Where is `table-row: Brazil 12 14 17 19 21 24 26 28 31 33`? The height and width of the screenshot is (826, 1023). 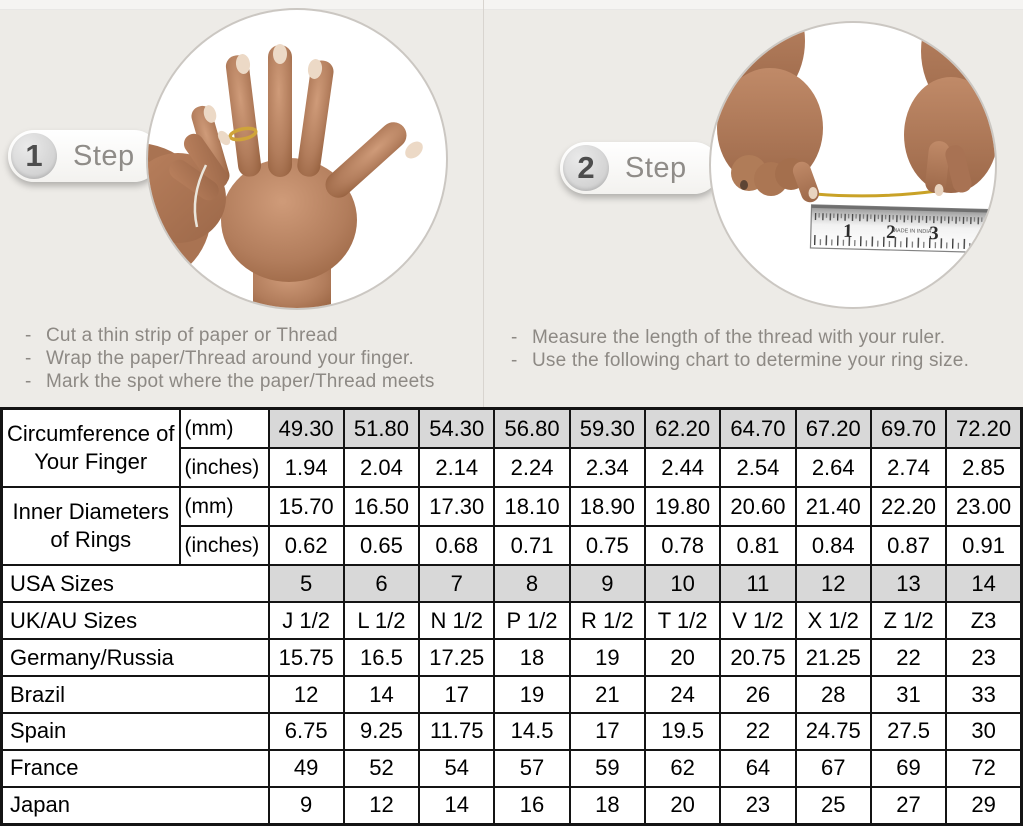 table-row: Brazil 12 14 17 19 21 24 26 28 31 33 is located at coordinates (511, 694).